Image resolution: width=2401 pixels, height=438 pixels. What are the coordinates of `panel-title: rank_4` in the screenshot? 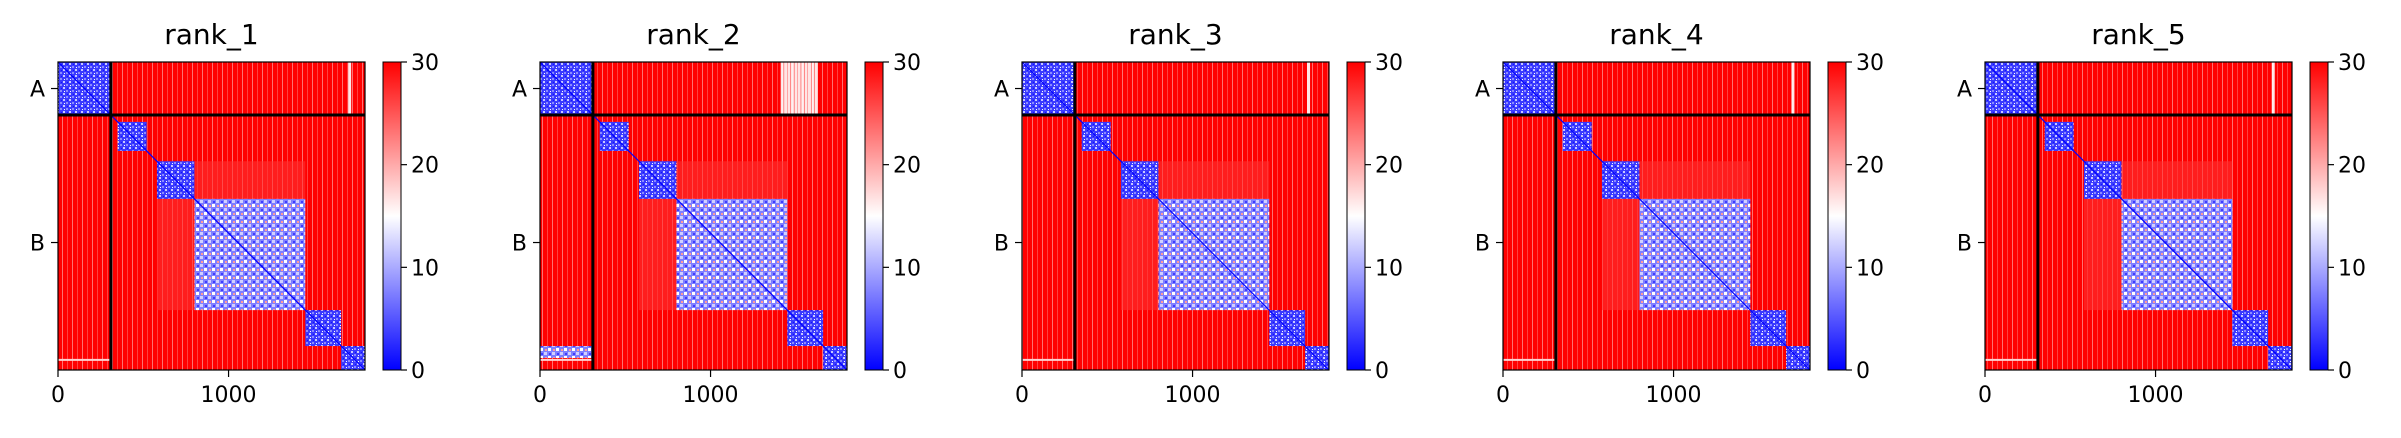 It's located at (1656, 34).